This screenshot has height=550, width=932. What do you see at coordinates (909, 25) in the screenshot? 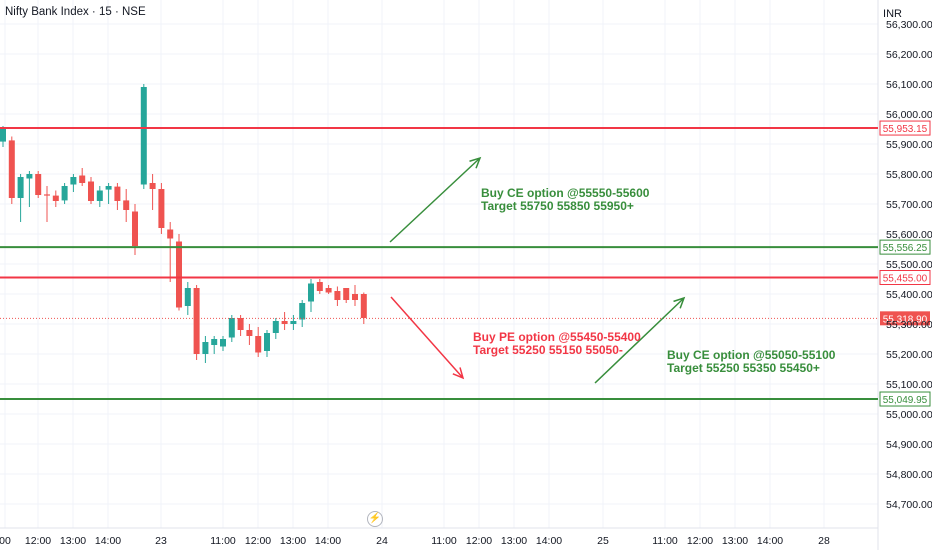
I see `price-tick-label: 56,300.00` at bounding box center [909, 25].